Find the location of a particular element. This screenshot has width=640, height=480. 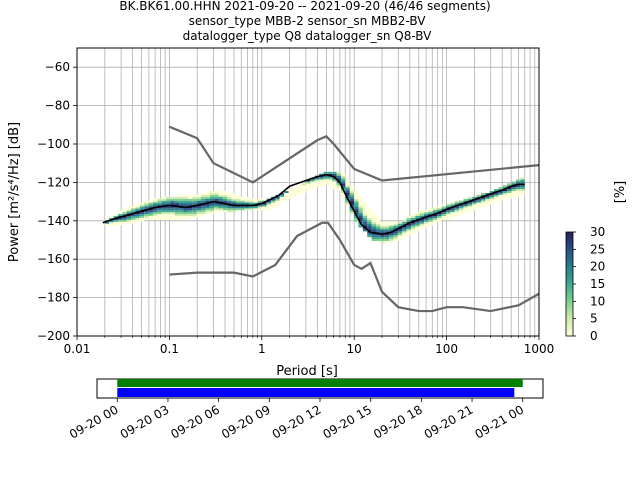

y-axis-label: Power [m²/s⁴/Hz] [dB] is located at coordinates (14, 192).